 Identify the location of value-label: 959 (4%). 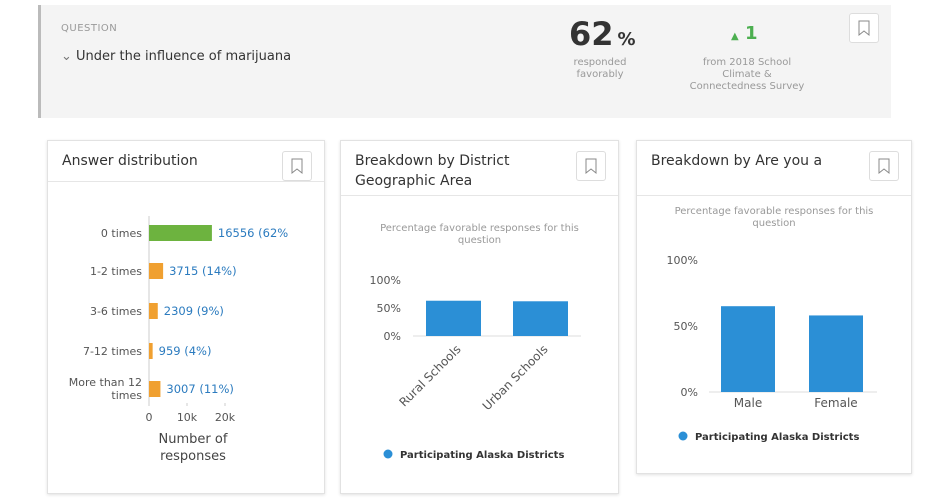
(185, 351).